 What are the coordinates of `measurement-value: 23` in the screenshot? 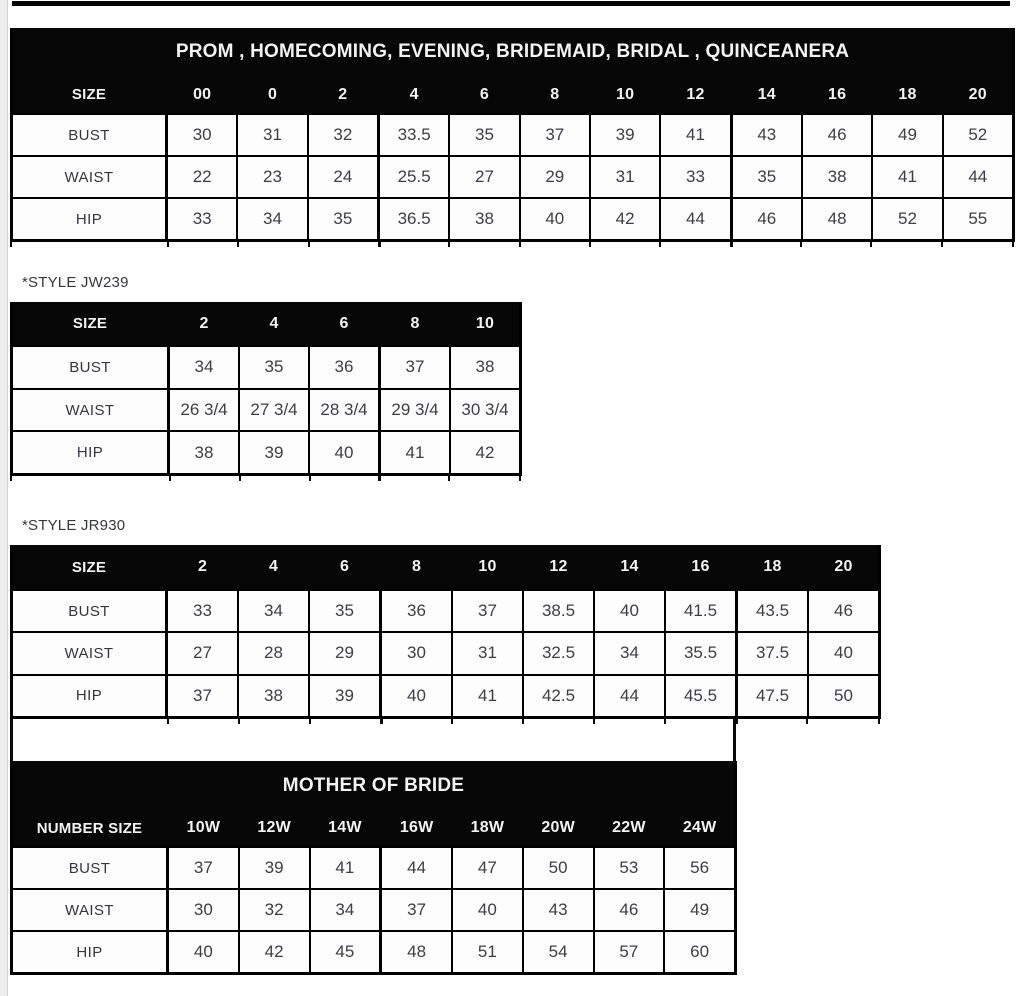 It's located at (271, 177).